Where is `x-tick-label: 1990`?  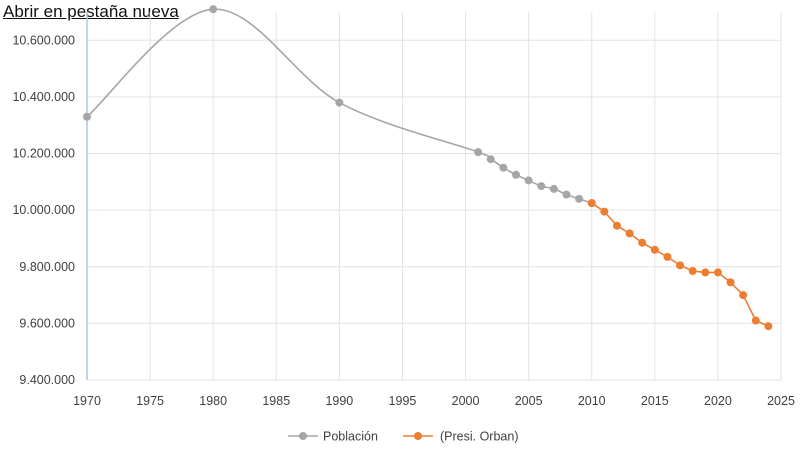 x-tick-label: 1990 is located at coordinates (339, 401).